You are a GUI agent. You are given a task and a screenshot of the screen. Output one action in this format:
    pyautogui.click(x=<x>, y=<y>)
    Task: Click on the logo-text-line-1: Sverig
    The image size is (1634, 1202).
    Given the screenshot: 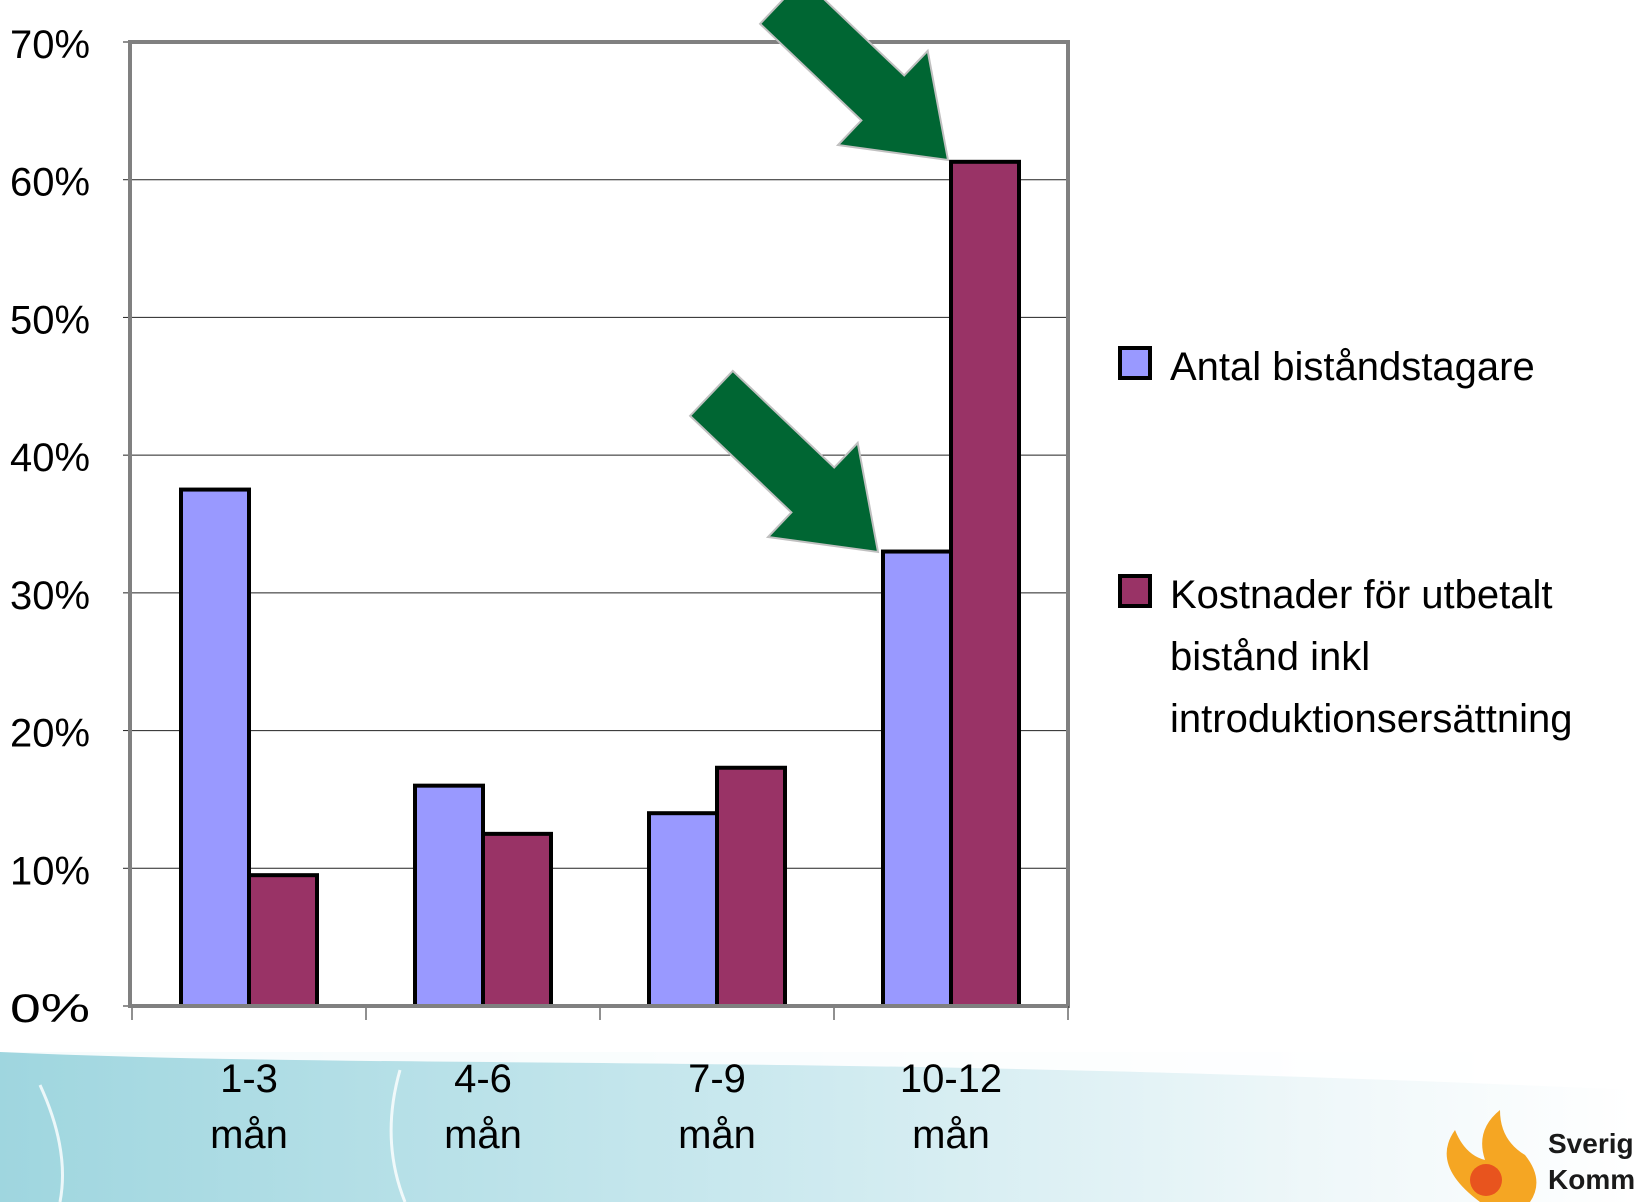 What is the action you would take?
    pyautogui.click(x=1591, y=1143)
    